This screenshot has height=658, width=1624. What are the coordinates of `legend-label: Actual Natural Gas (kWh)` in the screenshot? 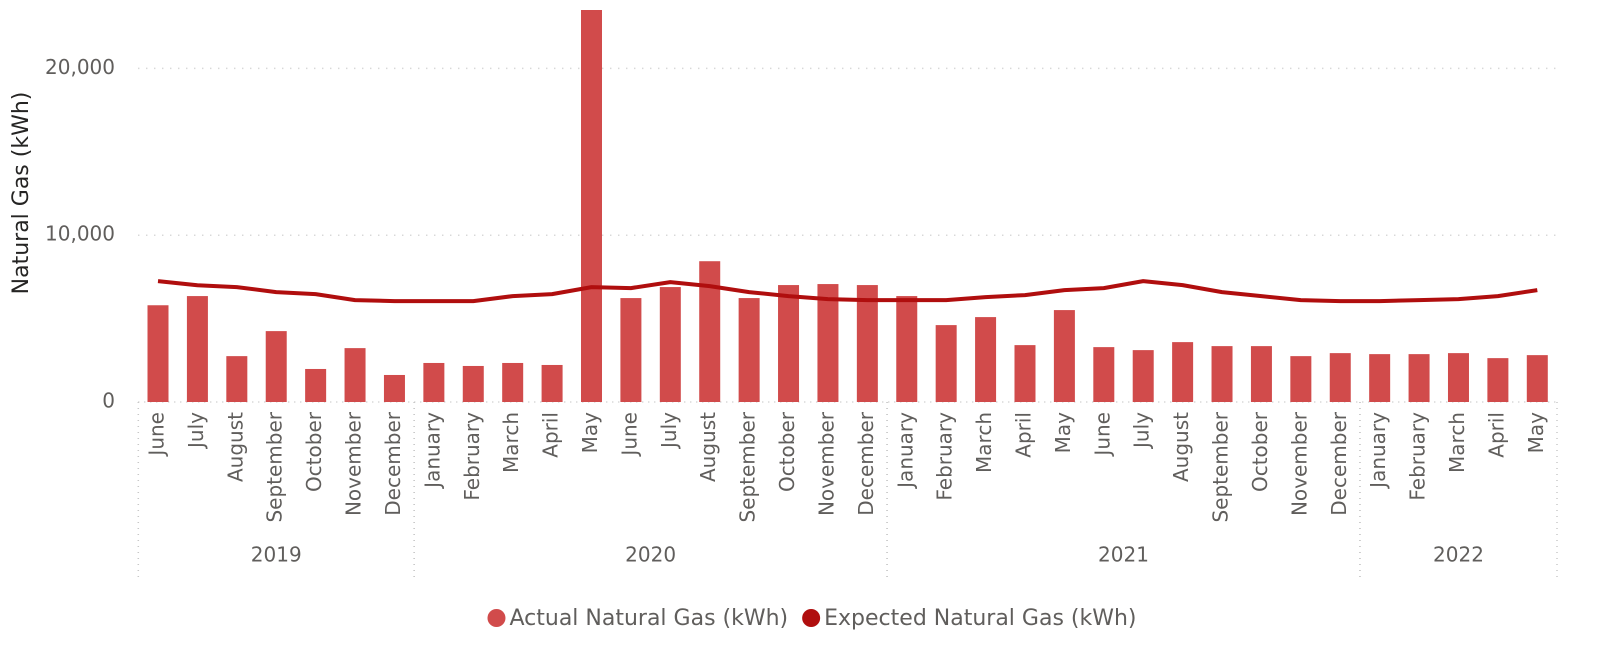 It's located at (648, 618).